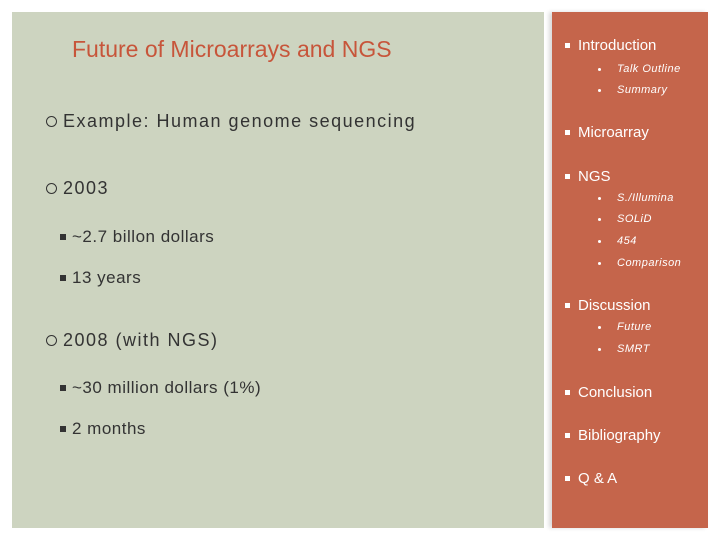 The image size is (720, 540). I want to click on outline-subitem-summary: Summary, so click(633, 90).